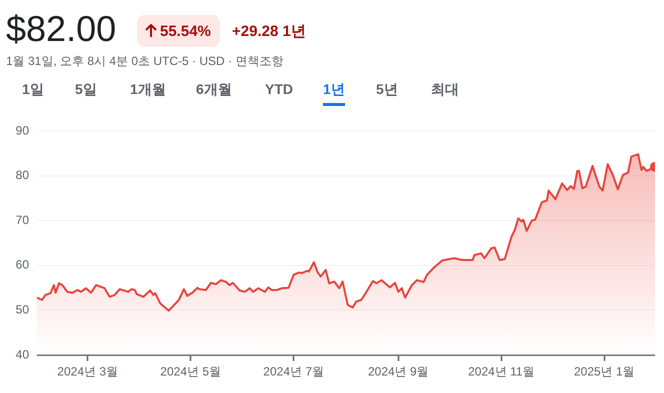  Describe the element at coordinates (61, 29) in the screenshot. I see `chart-title: $82.00` at that location.